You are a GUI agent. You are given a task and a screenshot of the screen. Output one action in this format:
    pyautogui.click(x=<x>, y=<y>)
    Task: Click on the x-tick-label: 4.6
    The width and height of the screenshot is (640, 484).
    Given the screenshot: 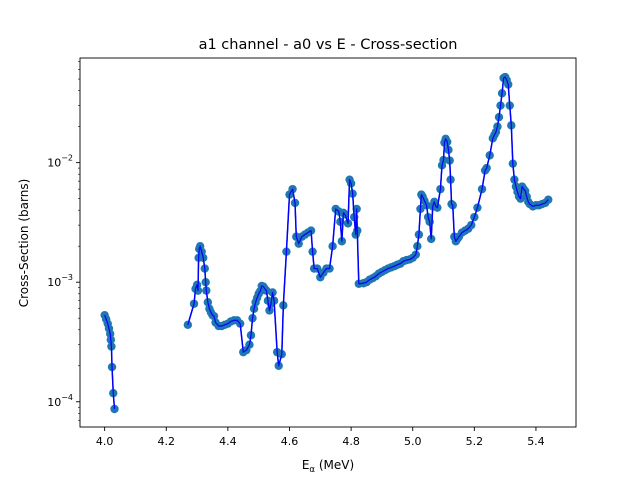 What is the action you would take?
    pyautogui.click(x=290, y=441)
    